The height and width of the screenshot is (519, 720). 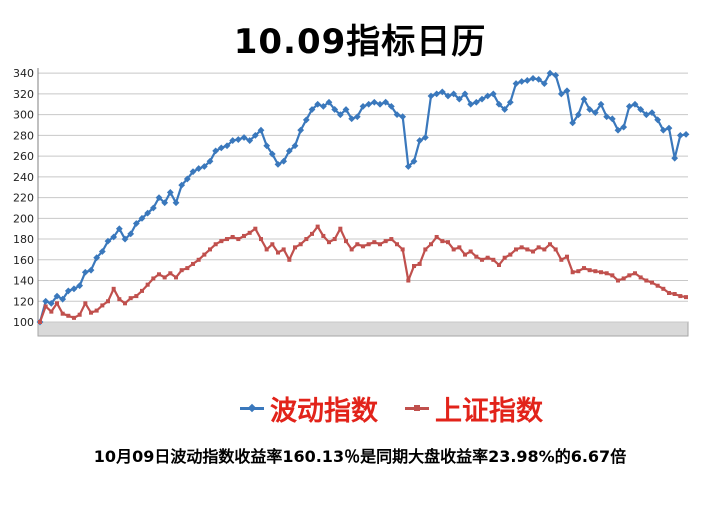 I want to click on footnote: 10月09日波动指数收益率160.13％是同期大盘收益率23.98%的6.67倍, so click(x=360, y=456).